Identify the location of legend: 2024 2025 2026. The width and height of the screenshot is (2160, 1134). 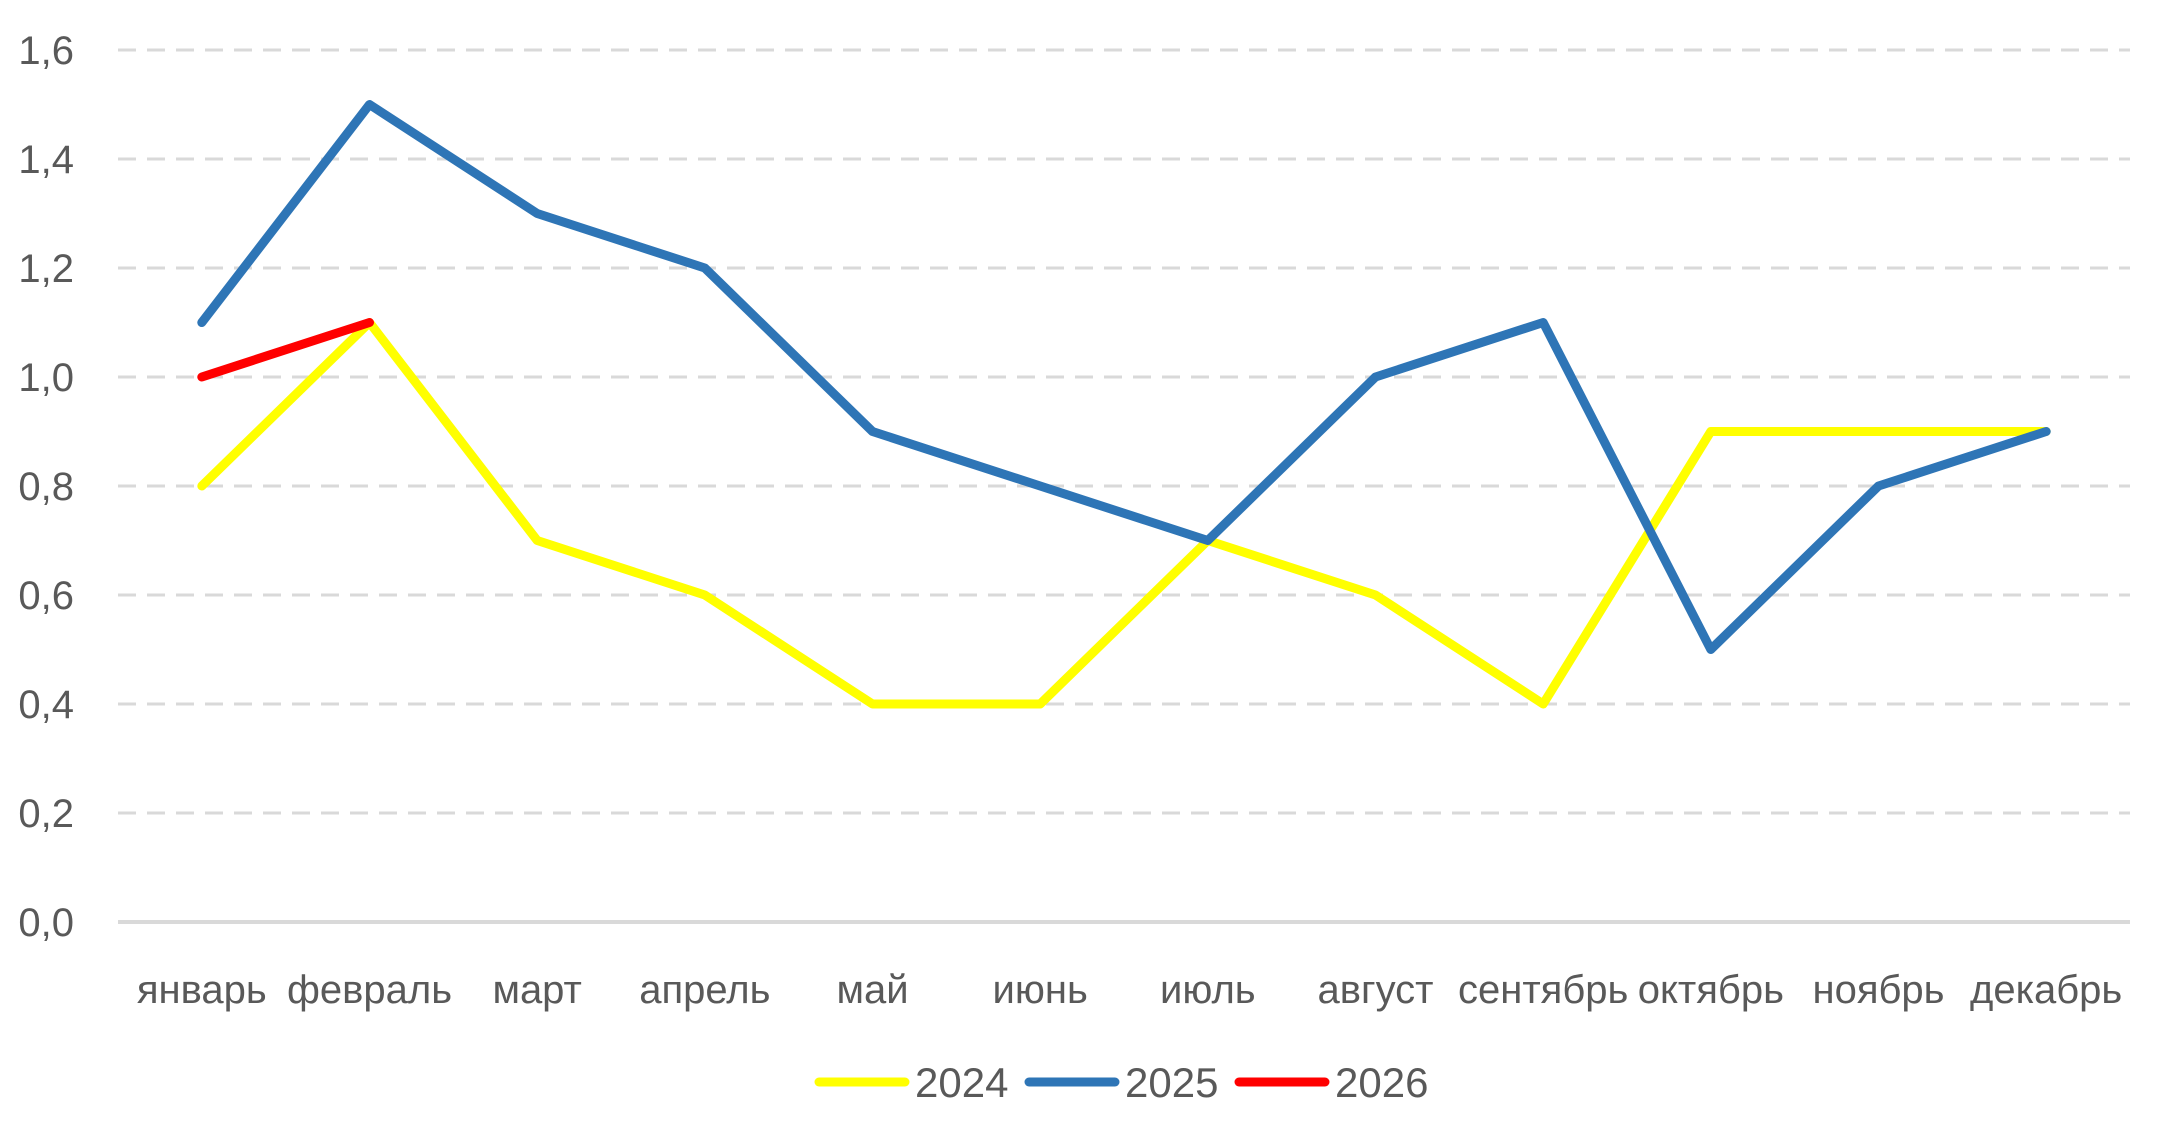
(1121, 1082).